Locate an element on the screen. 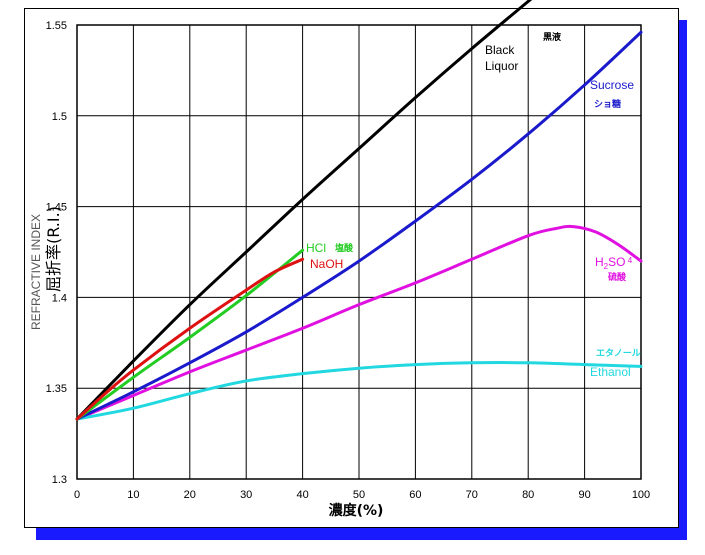 The image size is (705, 555). label-black-liquor-jp: 黒液 is located at coordinates (552, 37).